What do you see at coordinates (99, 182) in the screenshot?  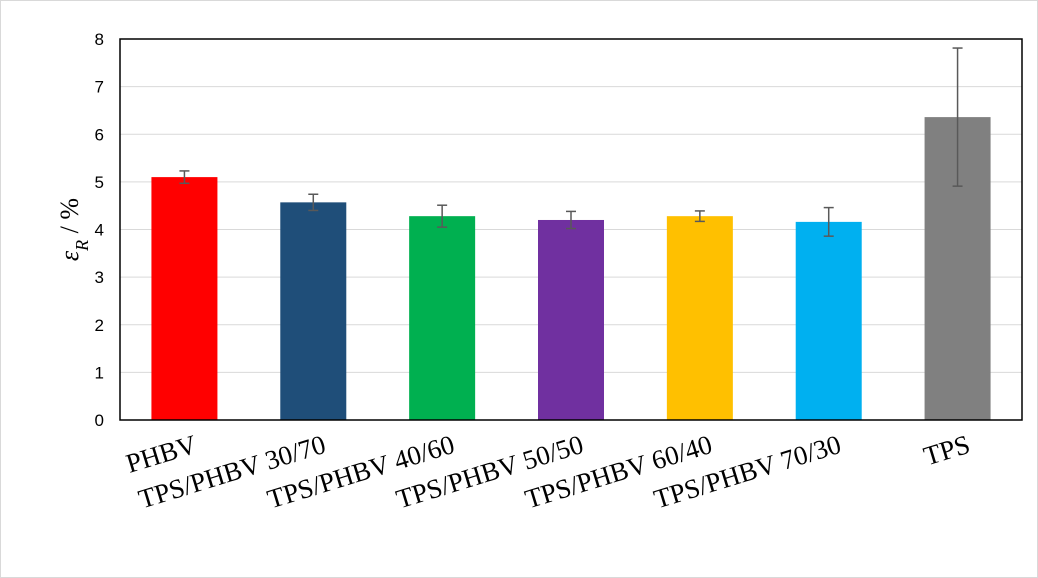 I see `y-tick-label: 5` at bounding box center [99, 182].